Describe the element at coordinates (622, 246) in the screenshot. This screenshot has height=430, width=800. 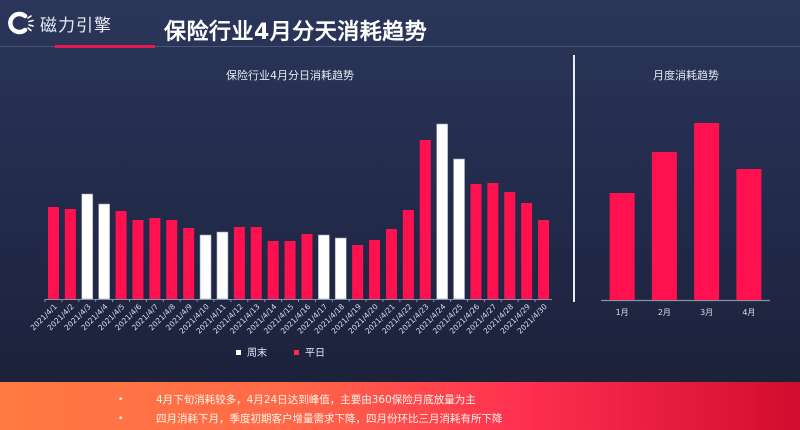
I see `bar-1月` at that location.